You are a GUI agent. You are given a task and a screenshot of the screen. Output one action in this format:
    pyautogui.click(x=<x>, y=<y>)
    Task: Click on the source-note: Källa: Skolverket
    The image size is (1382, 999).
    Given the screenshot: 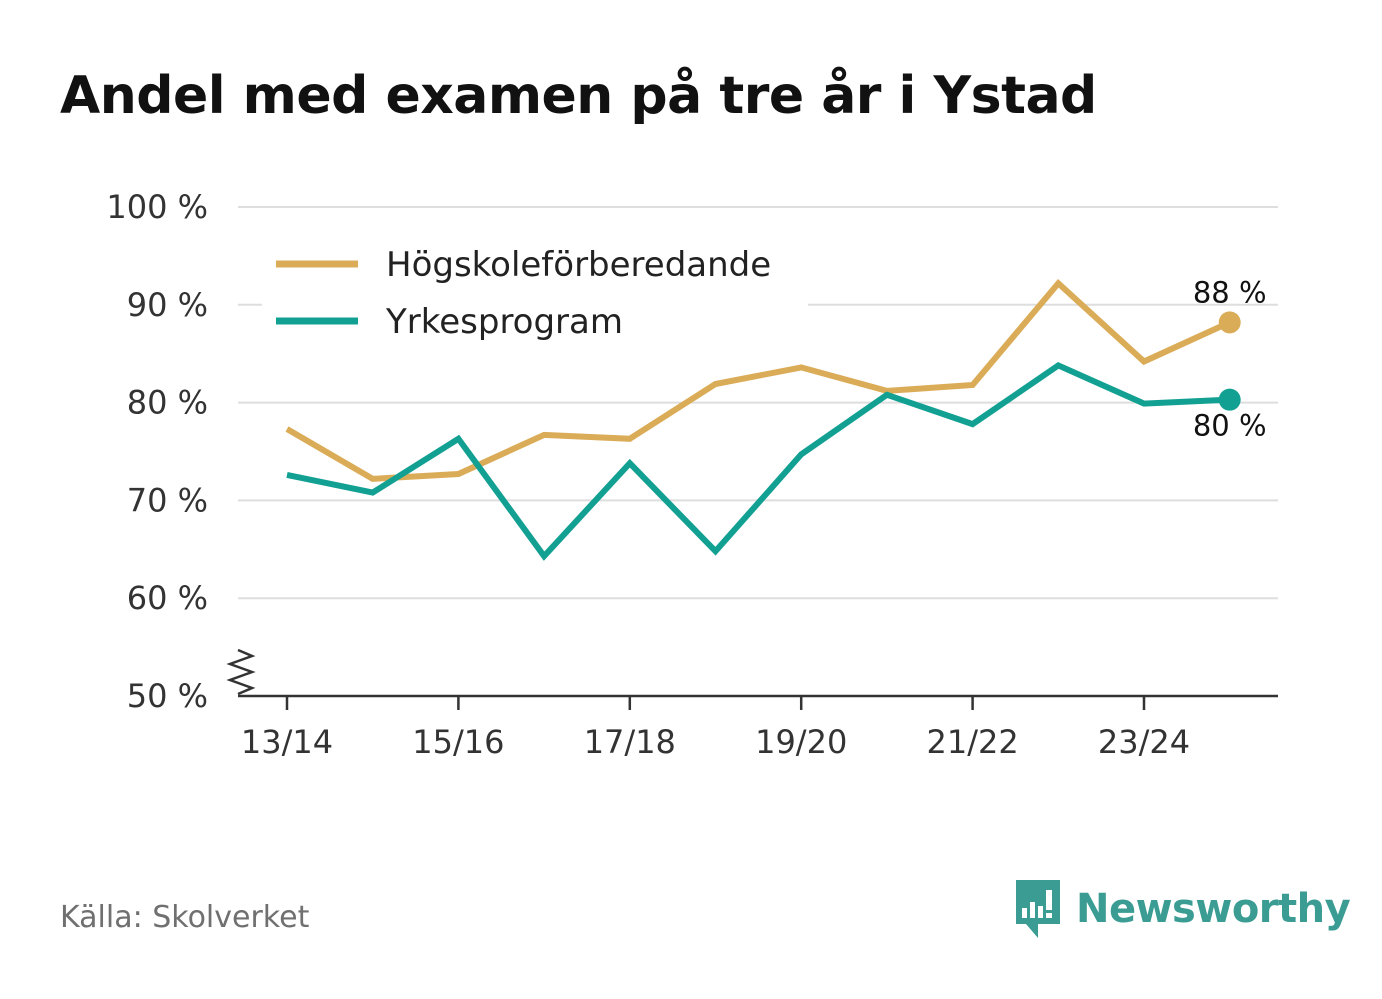 What is the action you would take?
    pyautogui.click(x=185, y=917)
    